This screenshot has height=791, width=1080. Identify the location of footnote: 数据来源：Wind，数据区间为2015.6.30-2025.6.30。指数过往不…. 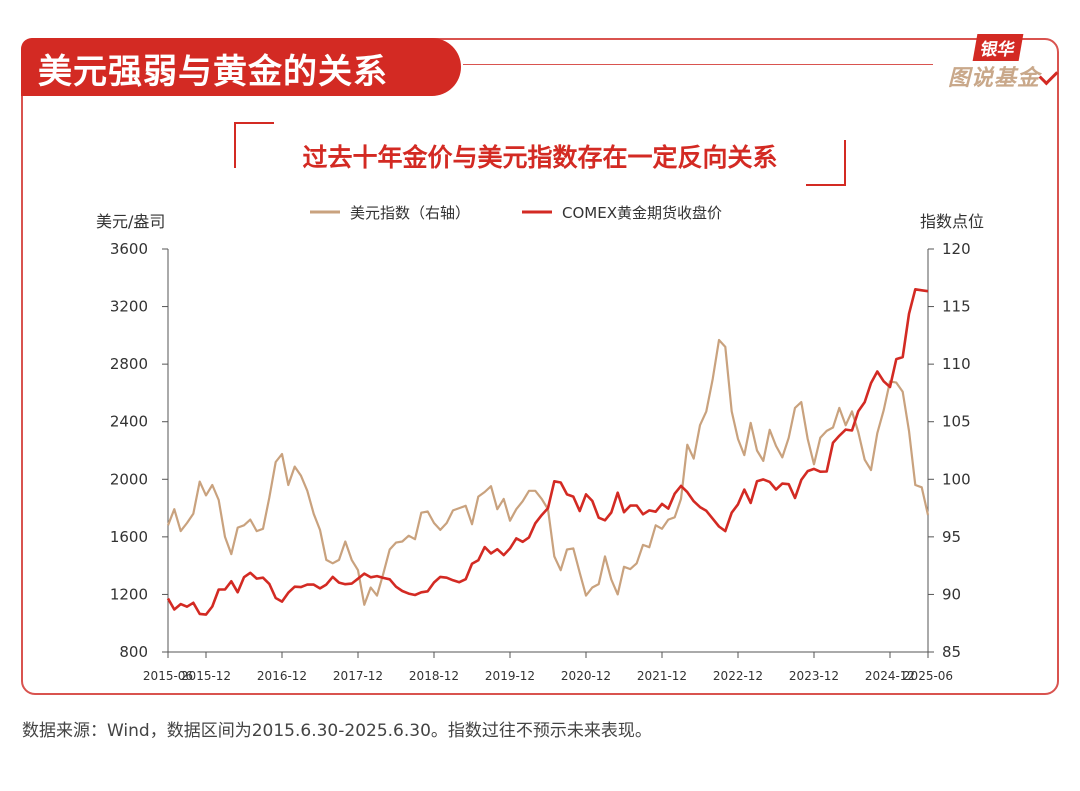
(337, 731).